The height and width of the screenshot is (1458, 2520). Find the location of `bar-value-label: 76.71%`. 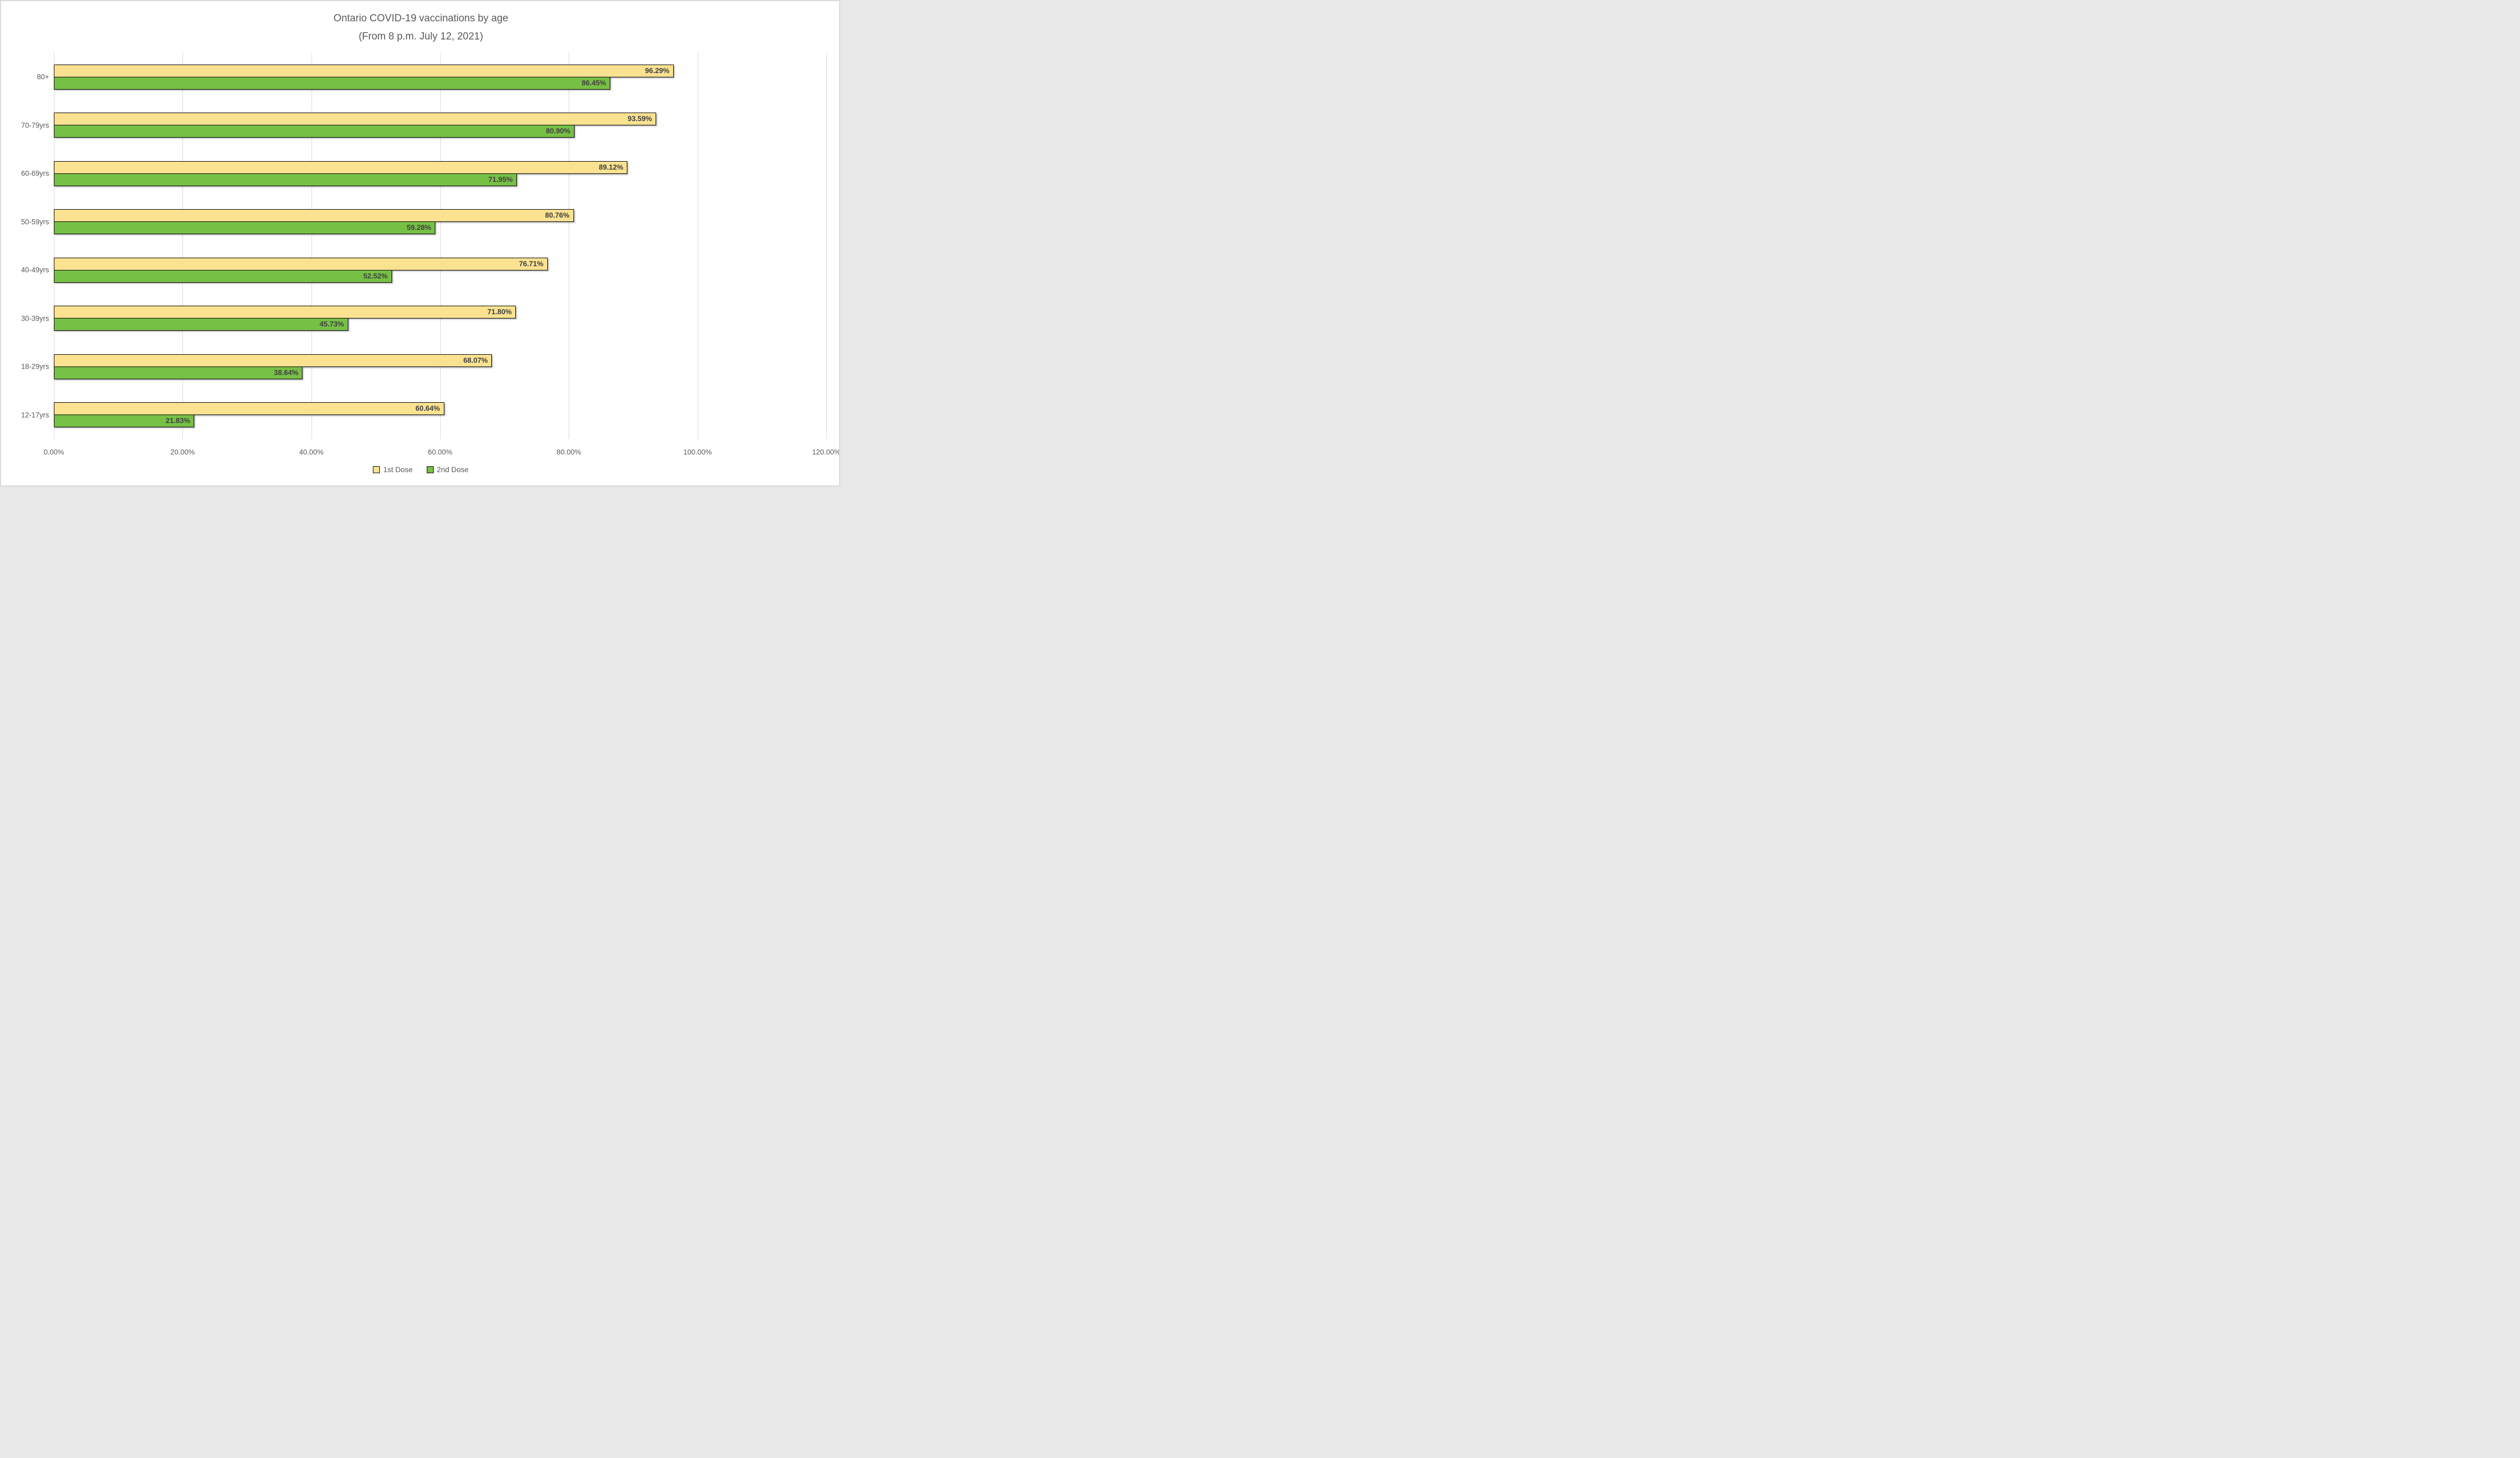

bar-value-label: 76.71% is located at coordinates (531, 263).